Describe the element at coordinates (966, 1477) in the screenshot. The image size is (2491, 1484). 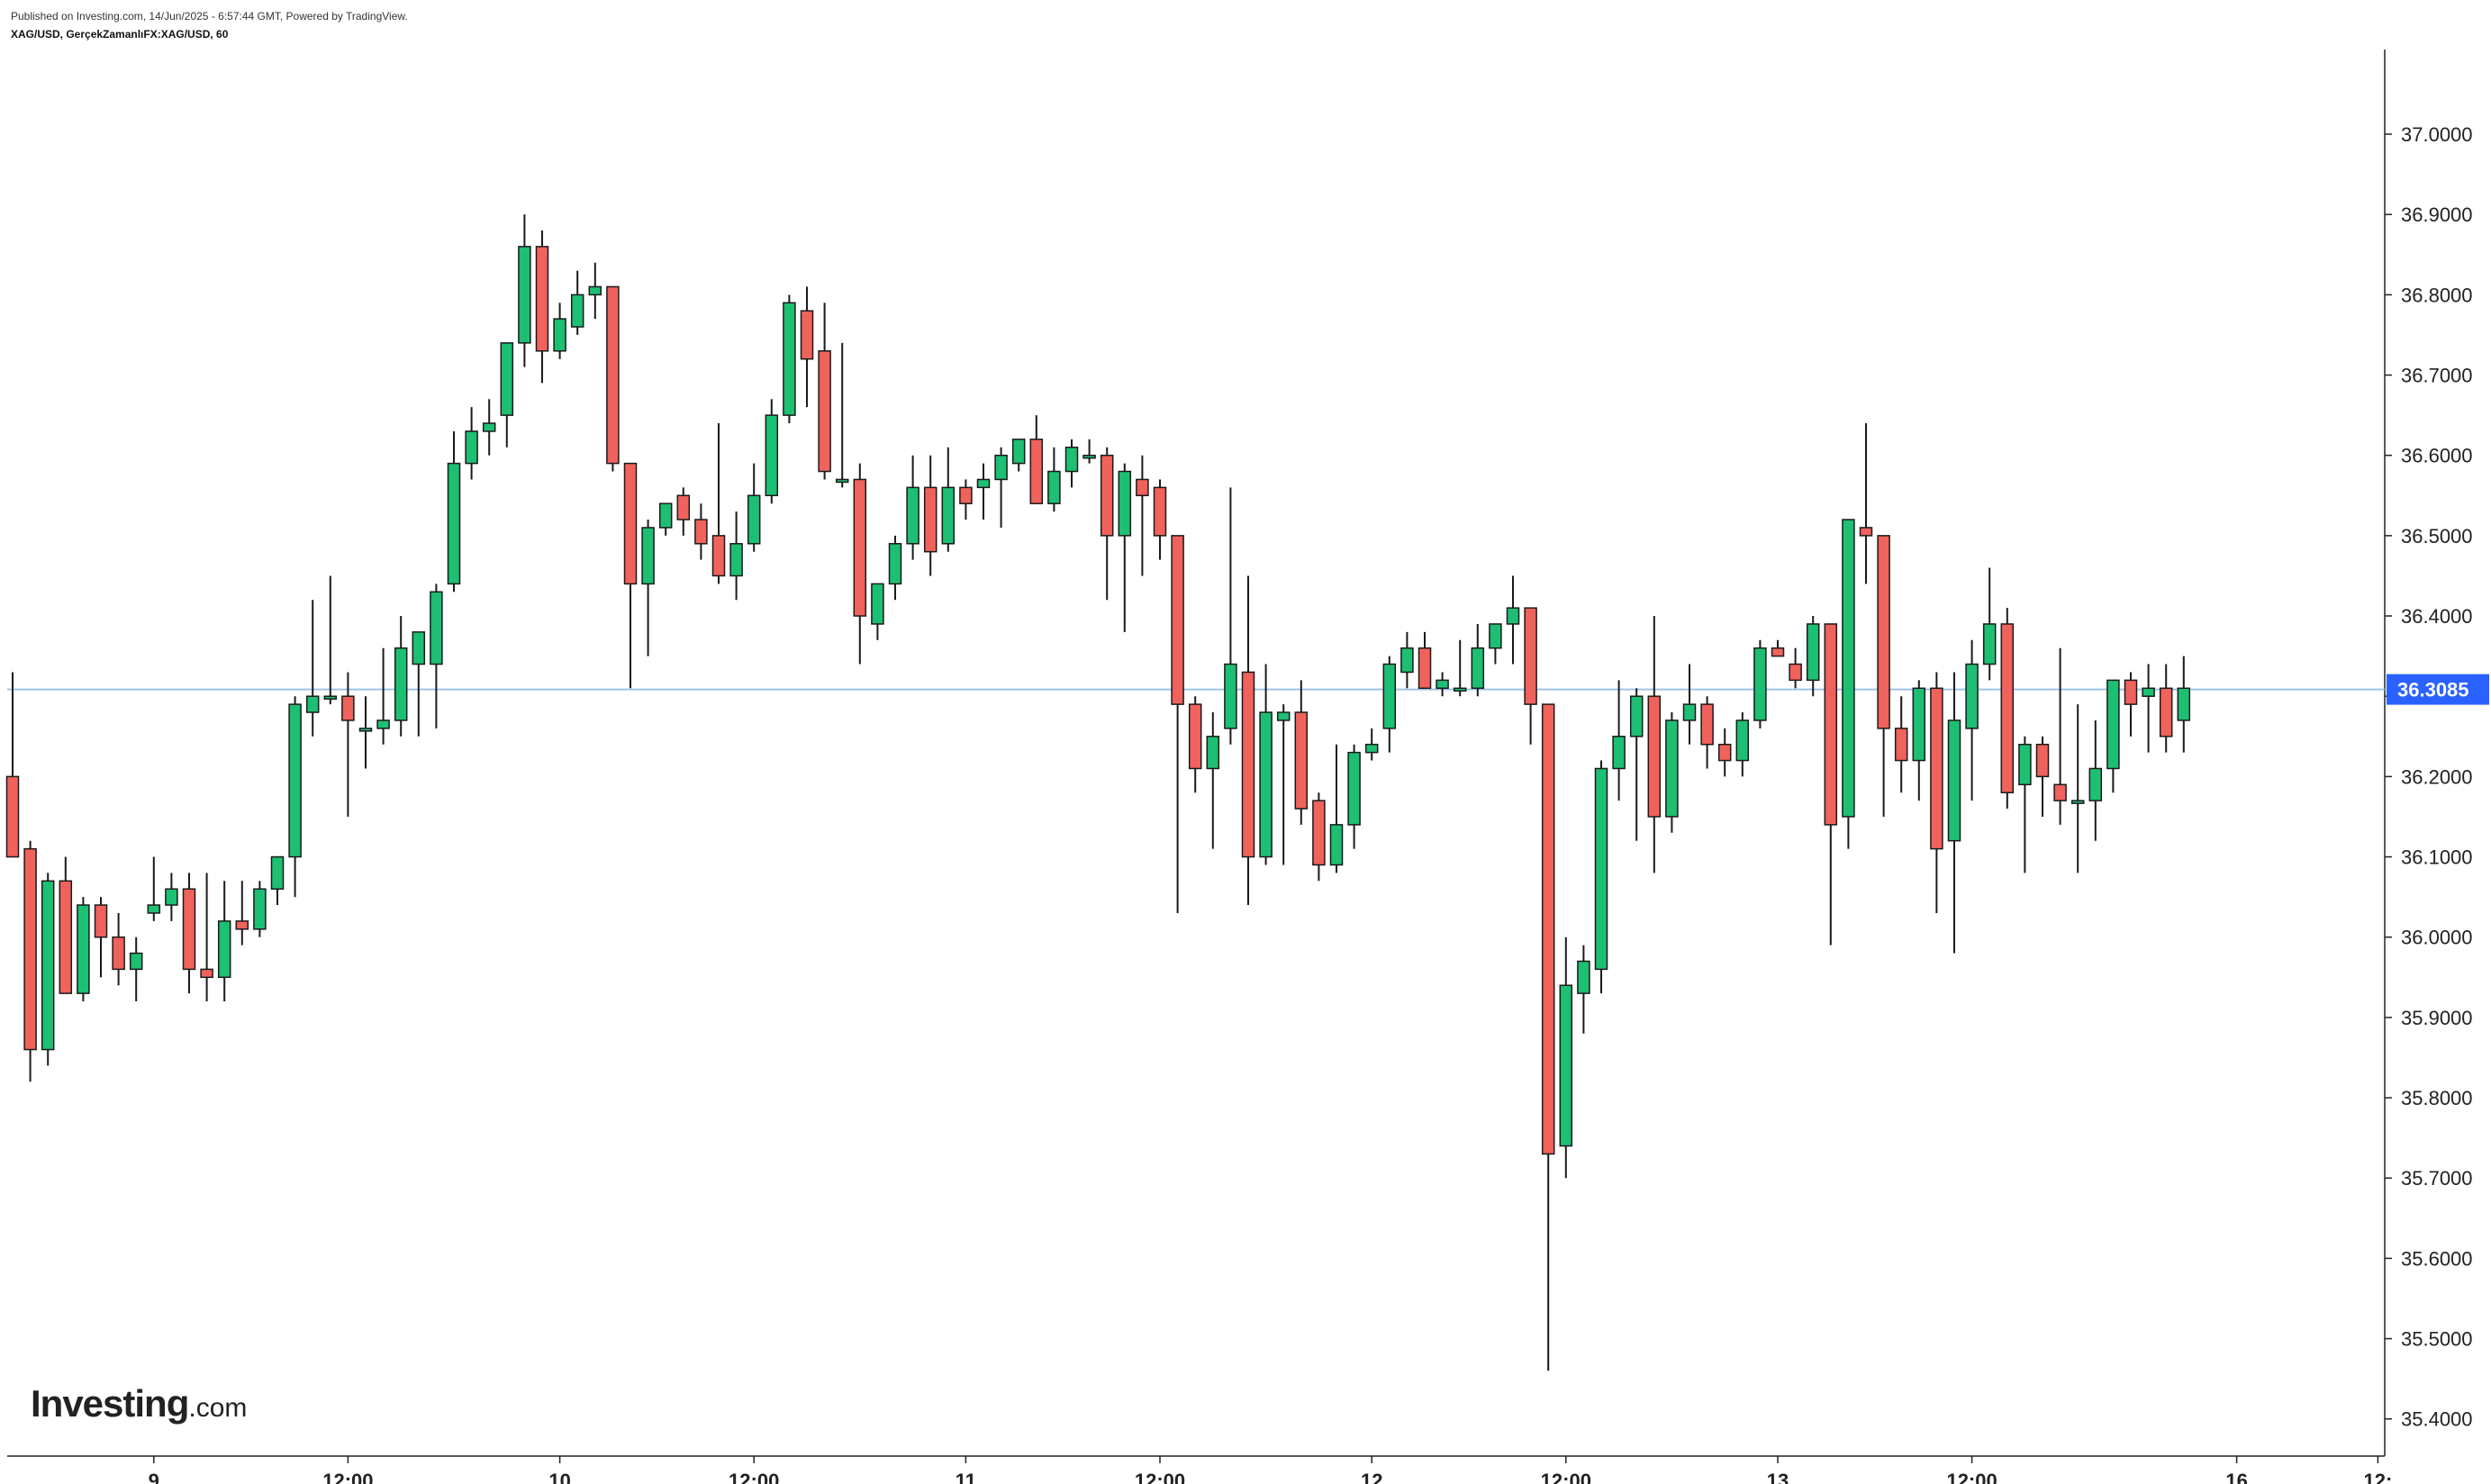
I see `x-tick-label: 11` at that location.